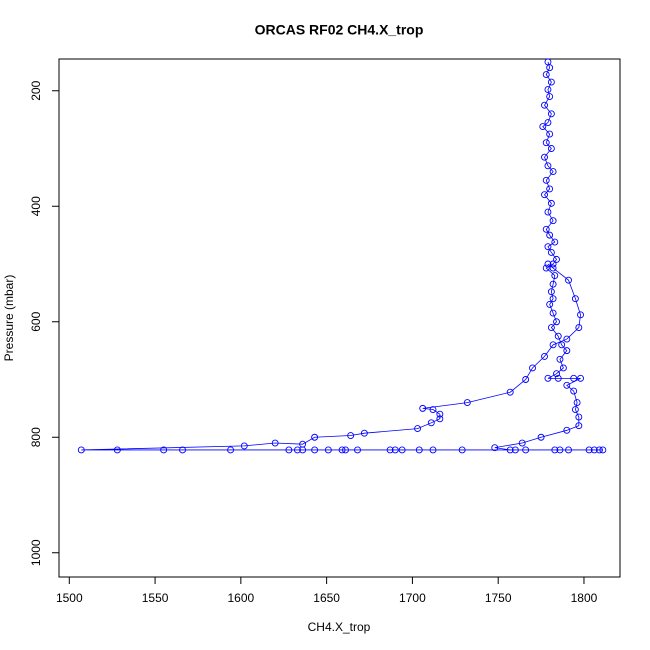 This screenshot has height=650, width=650. Describe the element at coordinates (36, 437) in the screenshot. I see `y-tick-label: 800` at that location.